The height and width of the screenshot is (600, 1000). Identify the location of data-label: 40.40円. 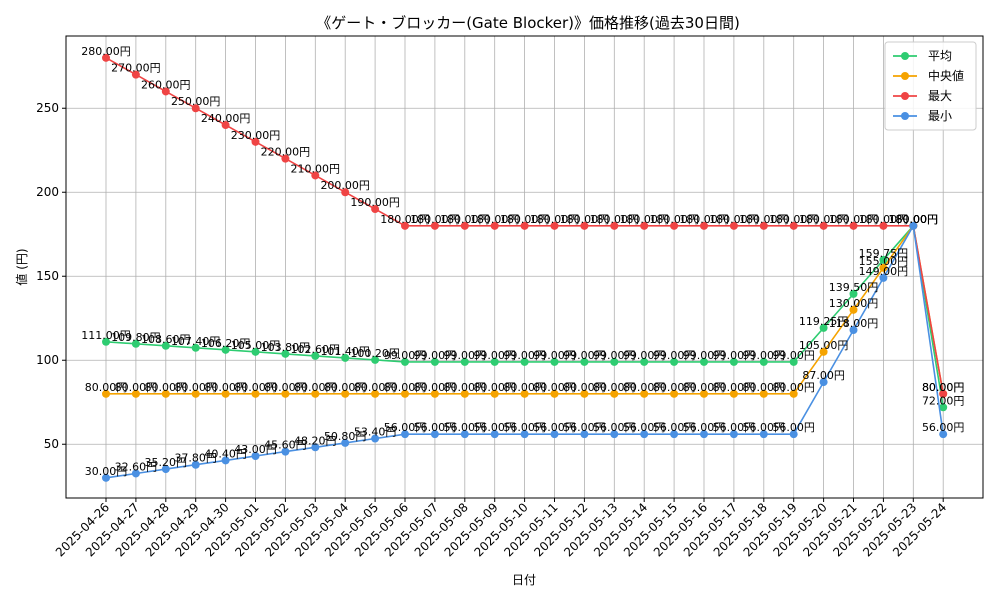
(225, 453).